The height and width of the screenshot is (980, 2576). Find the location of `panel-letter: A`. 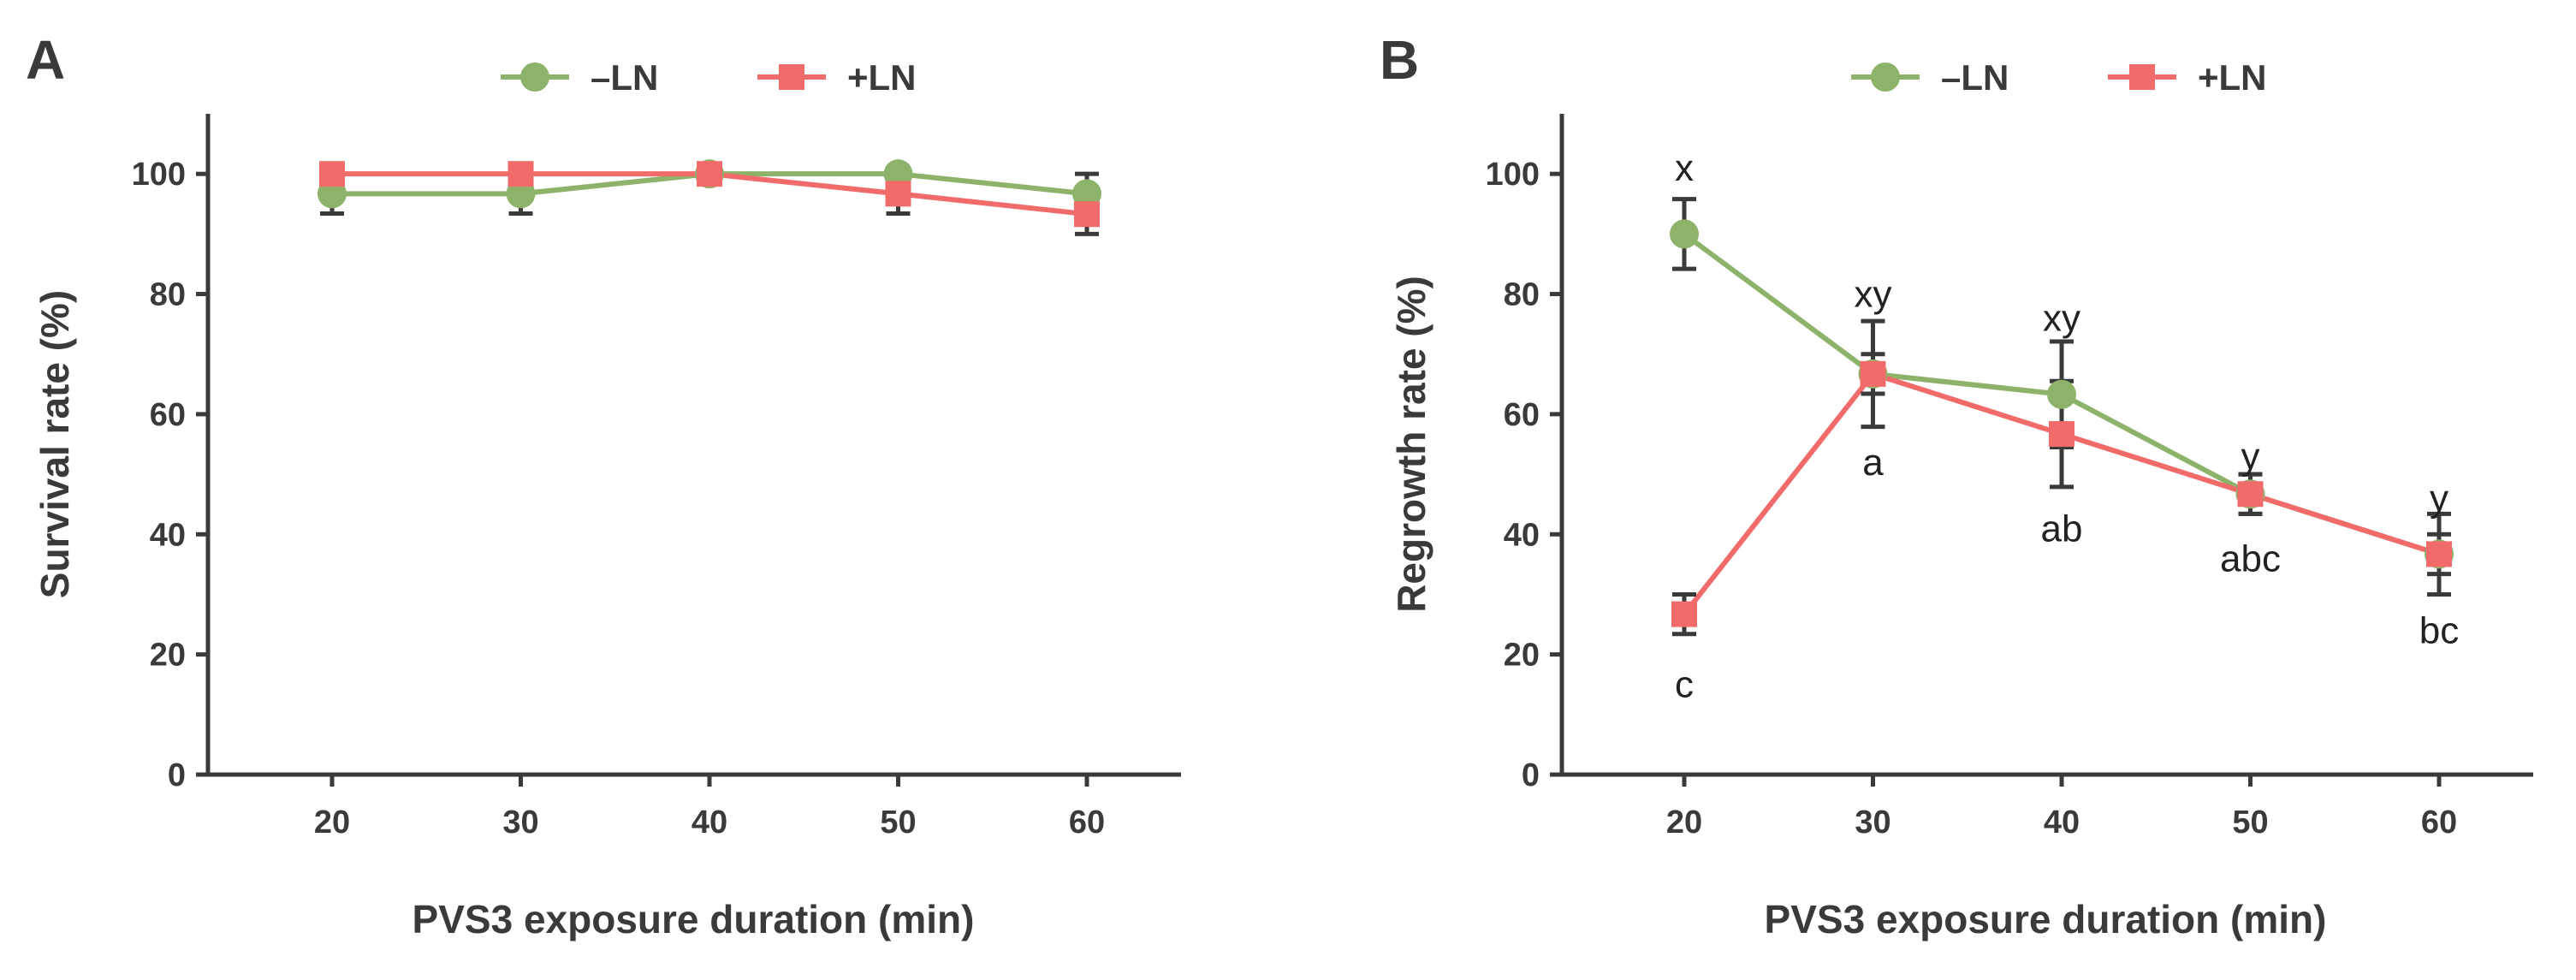

panel-letter: A is located at coordinates (45, 60).